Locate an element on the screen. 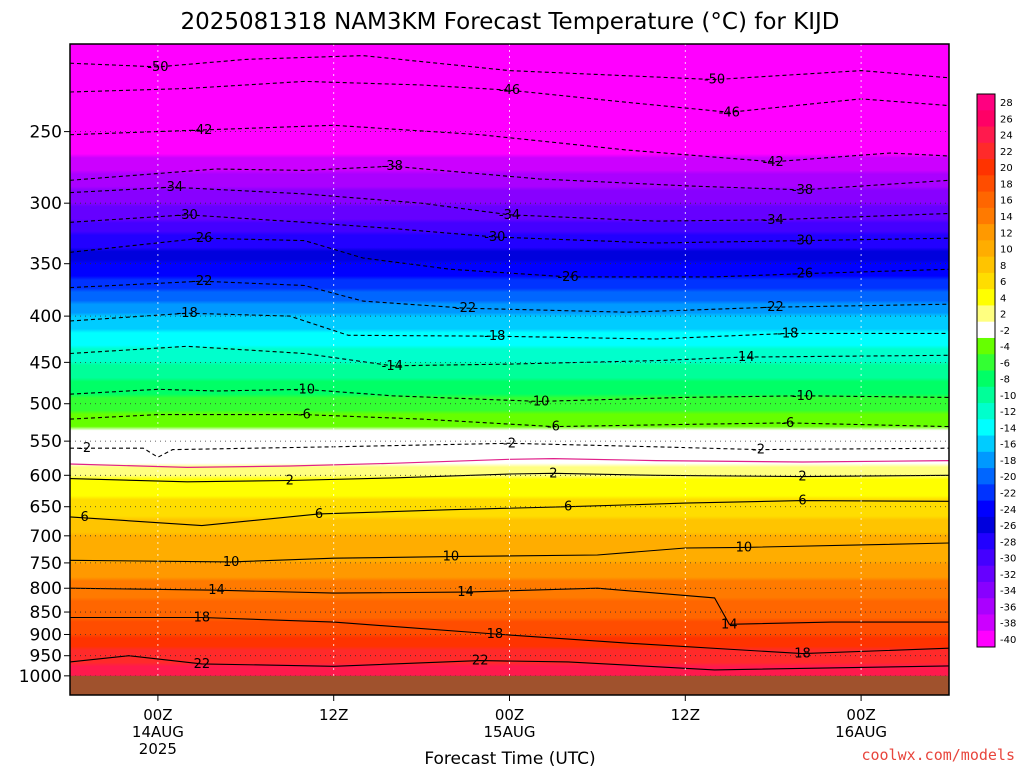 Image resolution: width=1024 pixels, height=768 pixels. x-tick-label: 16AUG is located at coordinates (861, 732).